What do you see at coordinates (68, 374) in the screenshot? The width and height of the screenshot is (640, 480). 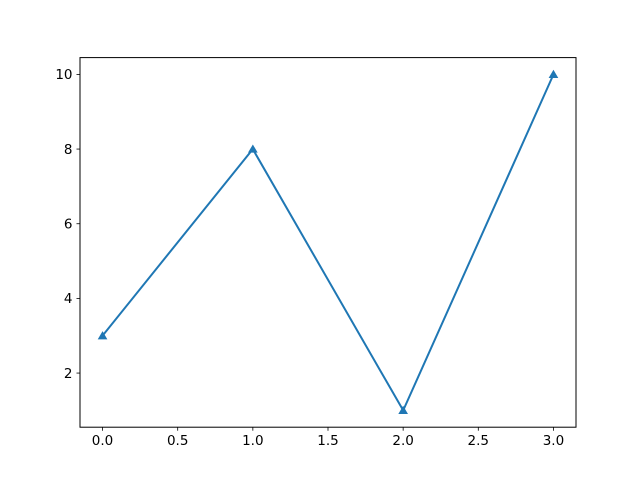 I see `y-tick-label: 2` at bounding box center [68, 374].